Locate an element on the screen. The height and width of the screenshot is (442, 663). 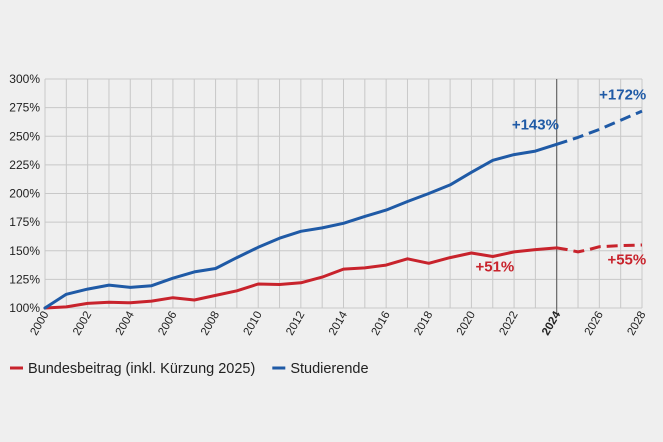
y-tick-label: 125% is located at coordinates (24, 279).